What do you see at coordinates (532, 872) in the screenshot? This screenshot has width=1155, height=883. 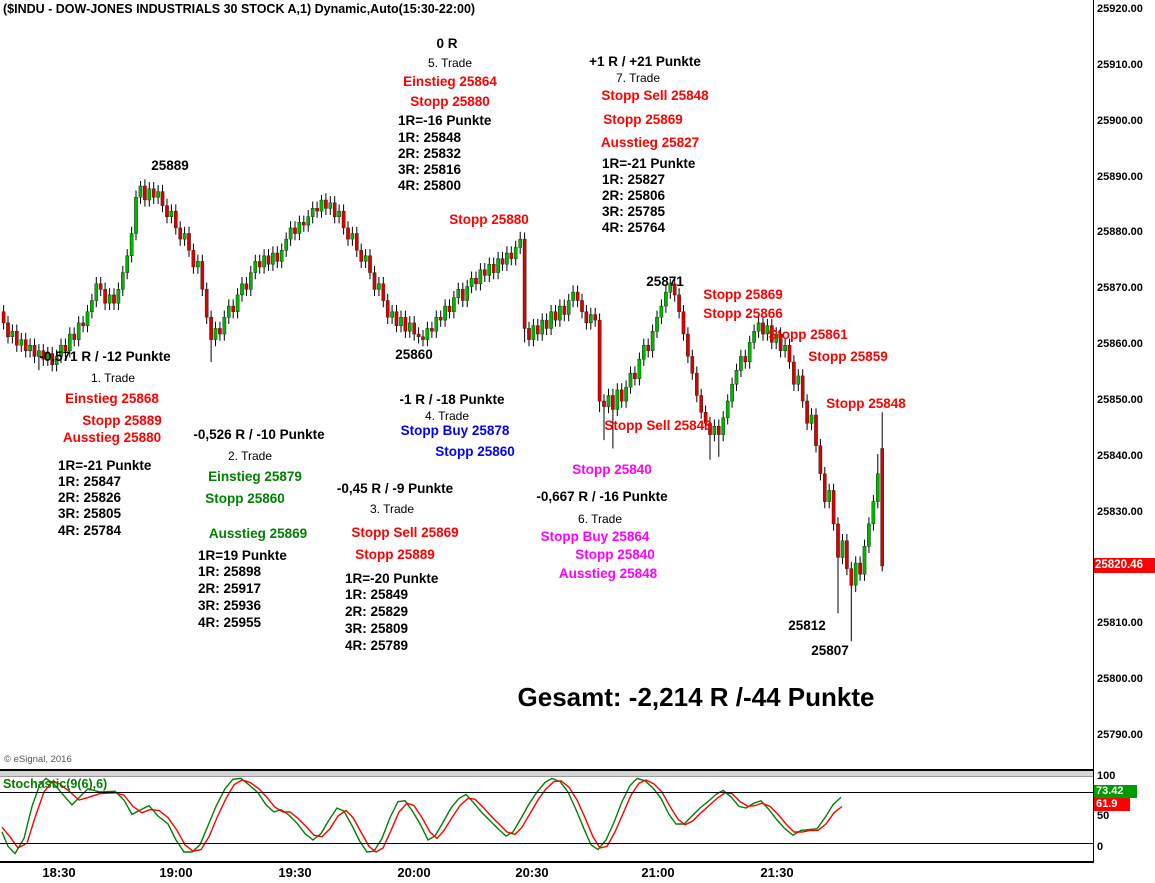 I see `time-axis-label: 20:30` at bounding box center [532, 872].